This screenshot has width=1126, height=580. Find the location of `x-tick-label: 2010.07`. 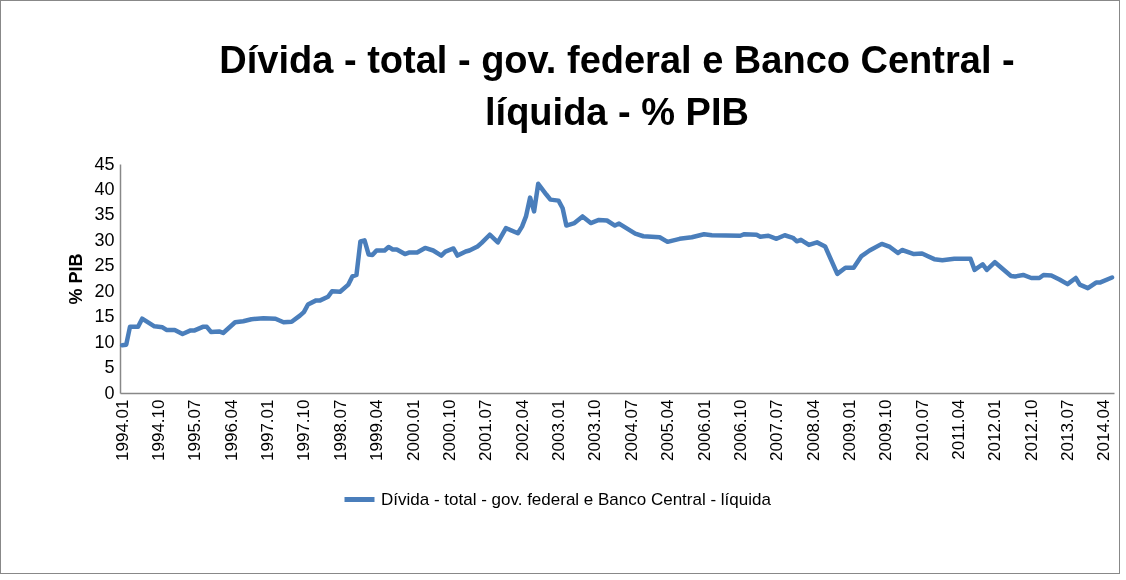

x-tick-label: 2010.07 is located at coordinates (922, 430).